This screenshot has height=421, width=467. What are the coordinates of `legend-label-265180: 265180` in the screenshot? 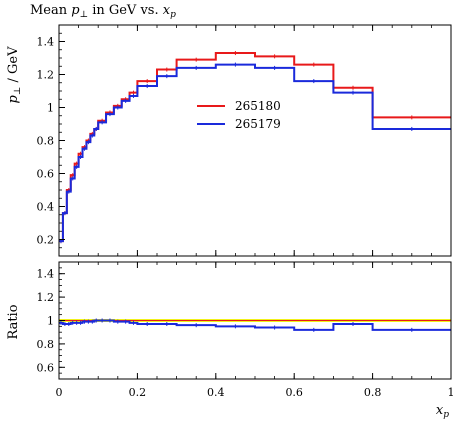 It's located at (258, 106).